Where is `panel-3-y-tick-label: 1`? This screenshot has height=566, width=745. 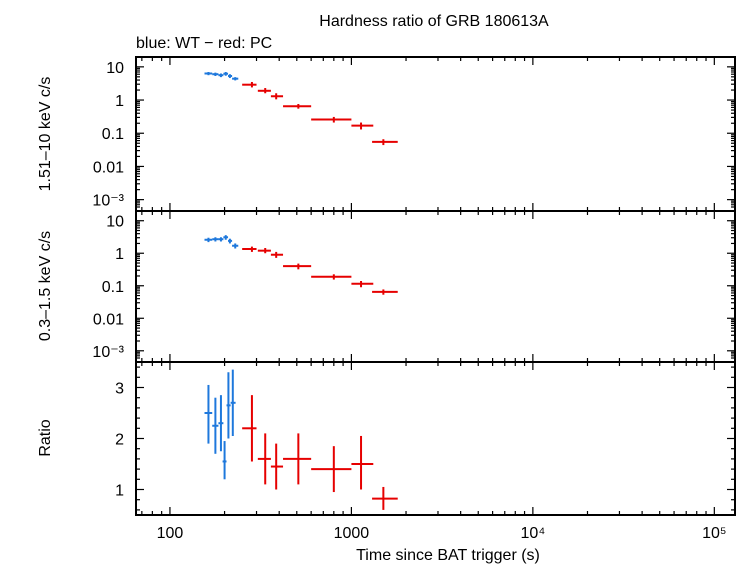 panel-3-y-tick-label: 1 is located at coordinates (119, 491).